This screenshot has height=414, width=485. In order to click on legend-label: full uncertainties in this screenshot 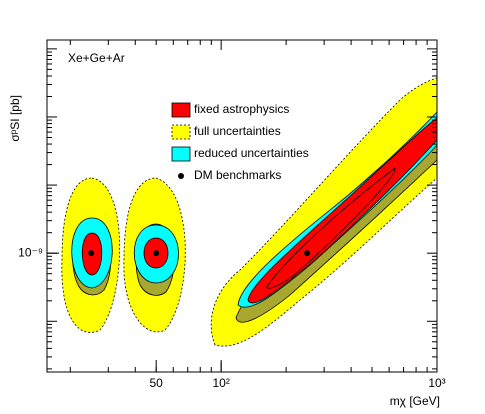, I will do `click(237, 131)`.